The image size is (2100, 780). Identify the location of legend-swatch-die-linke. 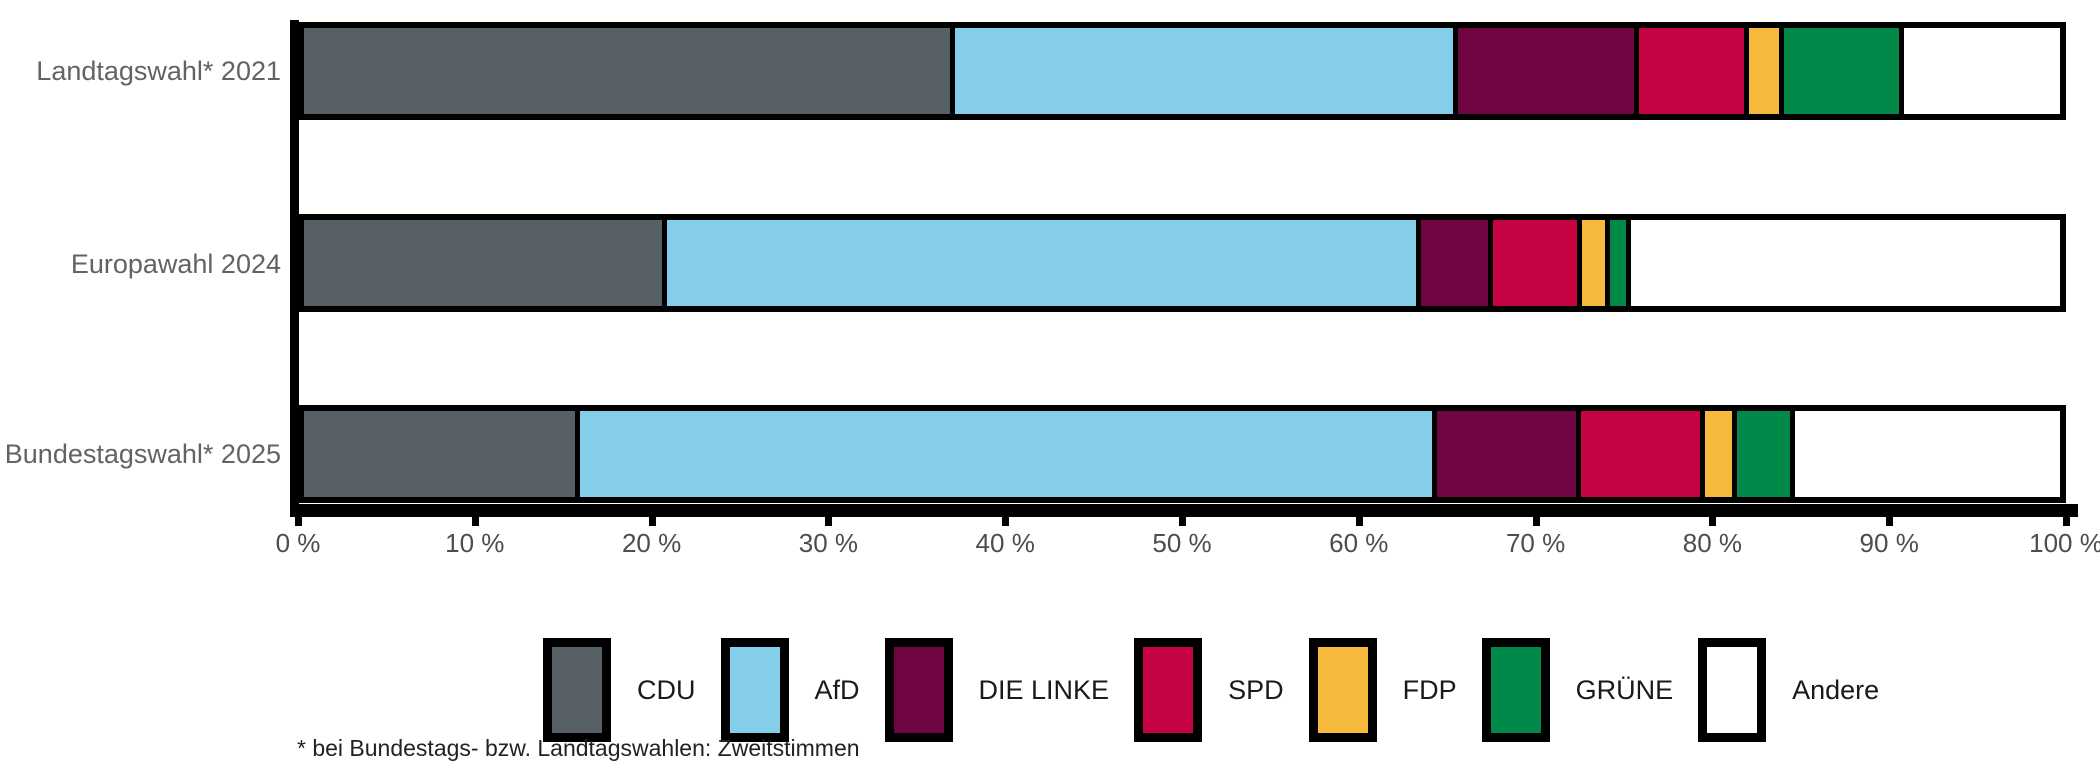
(918, 690).